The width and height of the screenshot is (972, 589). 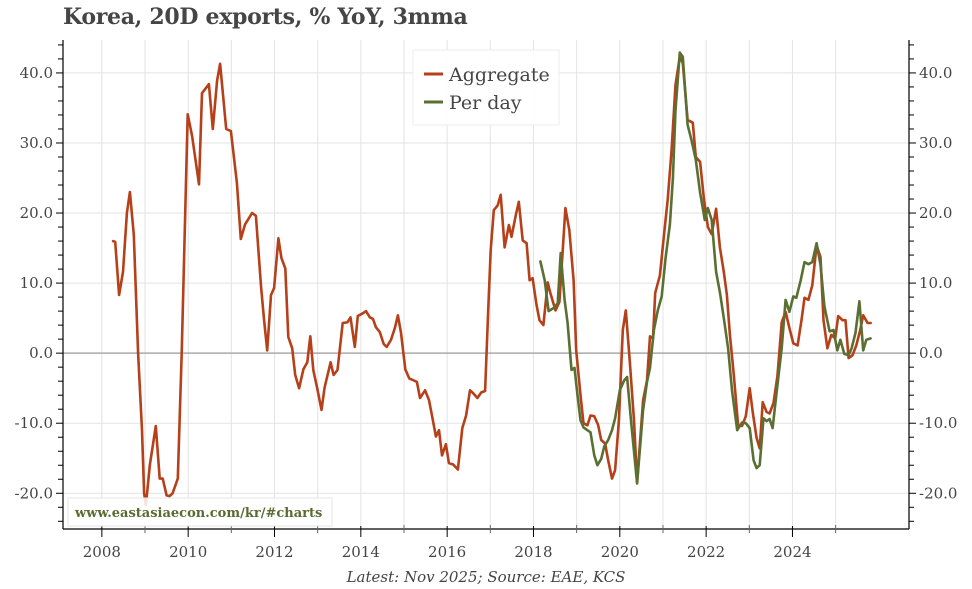 I want to click on watermark-box, so click(x=200, y=512).